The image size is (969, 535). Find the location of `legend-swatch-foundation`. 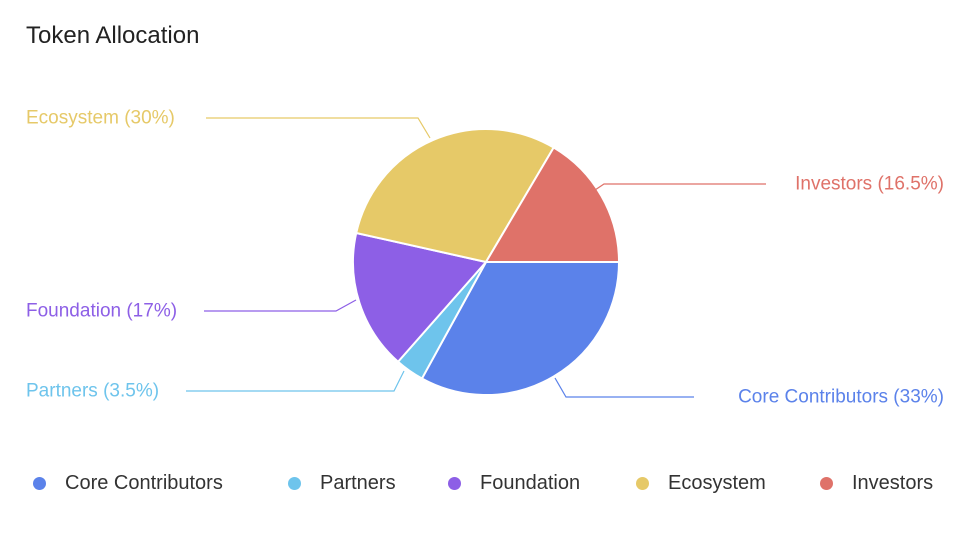

legend-swatch-foundation is located at coordinates (454, 483).